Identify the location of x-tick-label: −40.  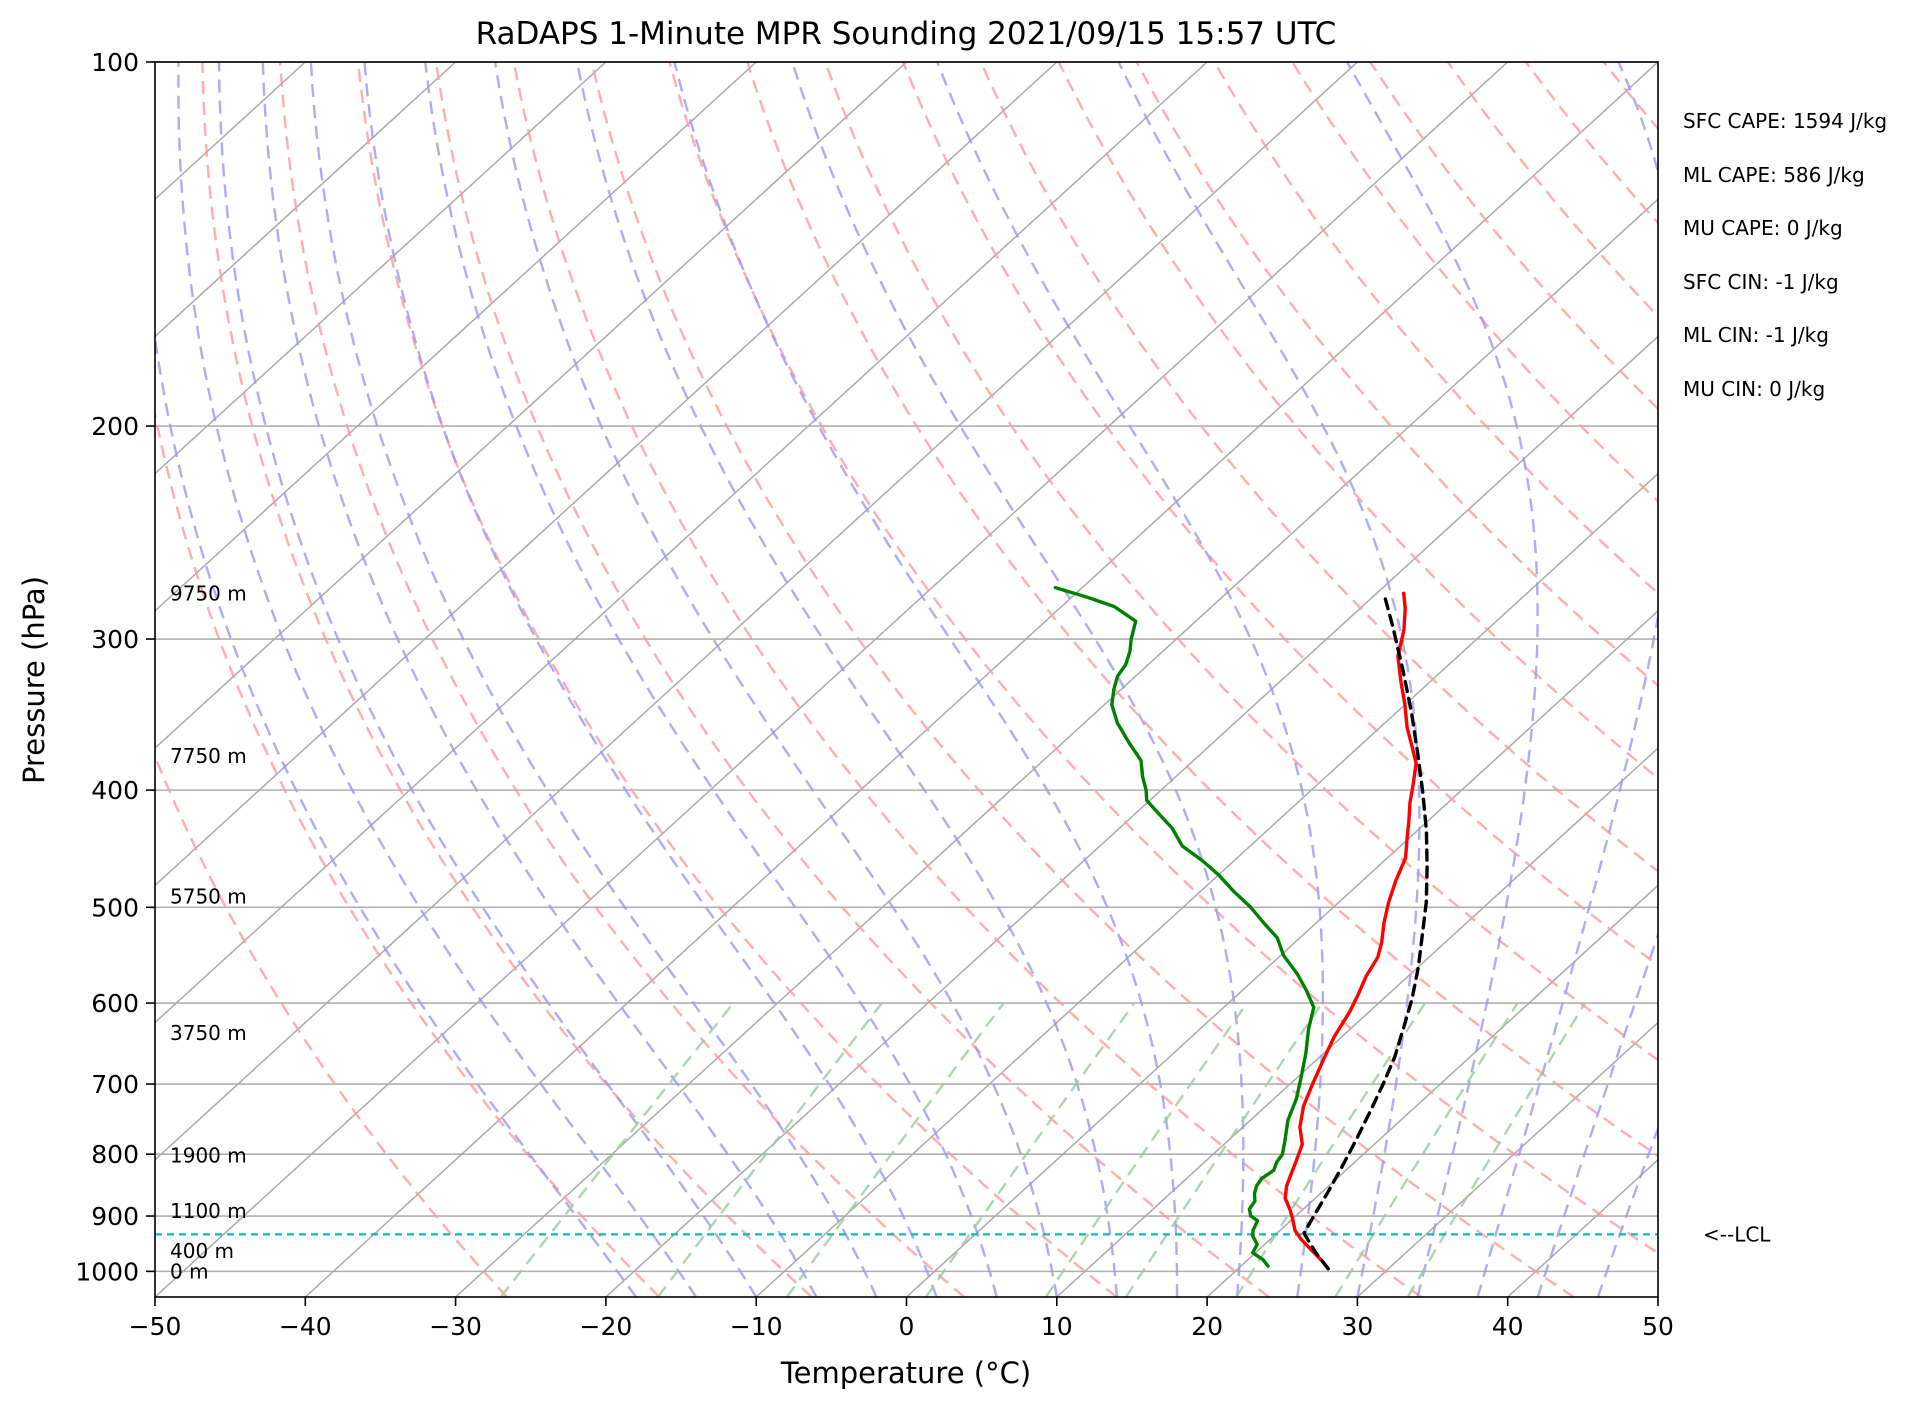
(305, 1326).